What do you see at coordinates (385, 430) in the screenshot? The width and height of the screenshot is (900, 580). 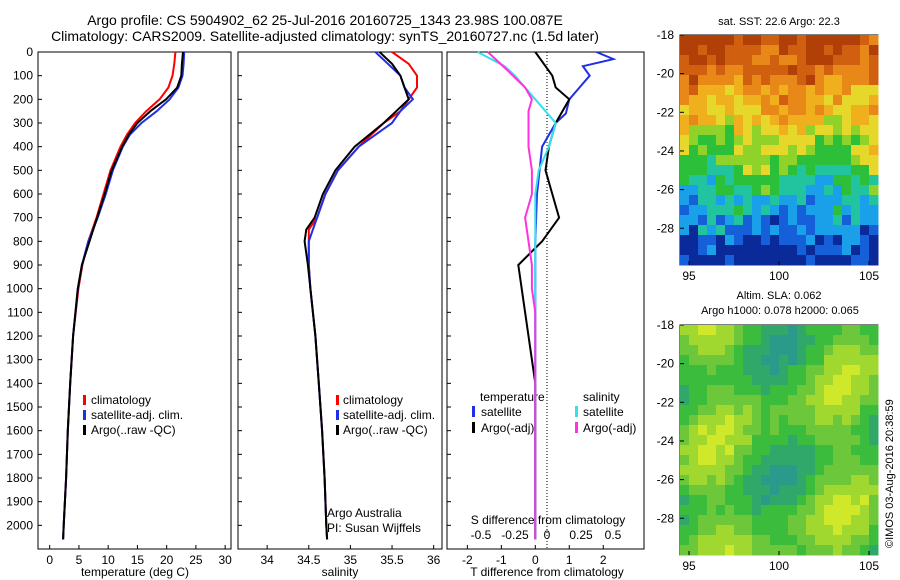 I see `sal-legend-label-argo: Argo(..raw -QC)` at bounding box center [385, 430].